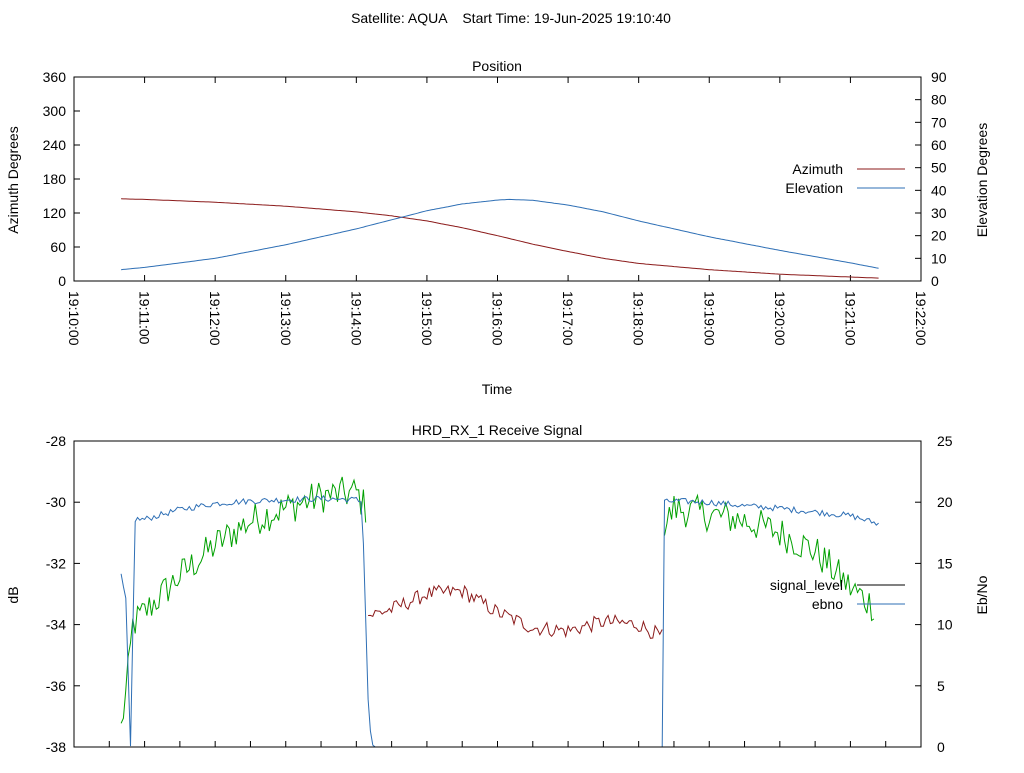 Image resolution: width=1024 pixels, height=773 pixels. I want to click on position-xtick-label: 19:19:00, so click(709, 318).